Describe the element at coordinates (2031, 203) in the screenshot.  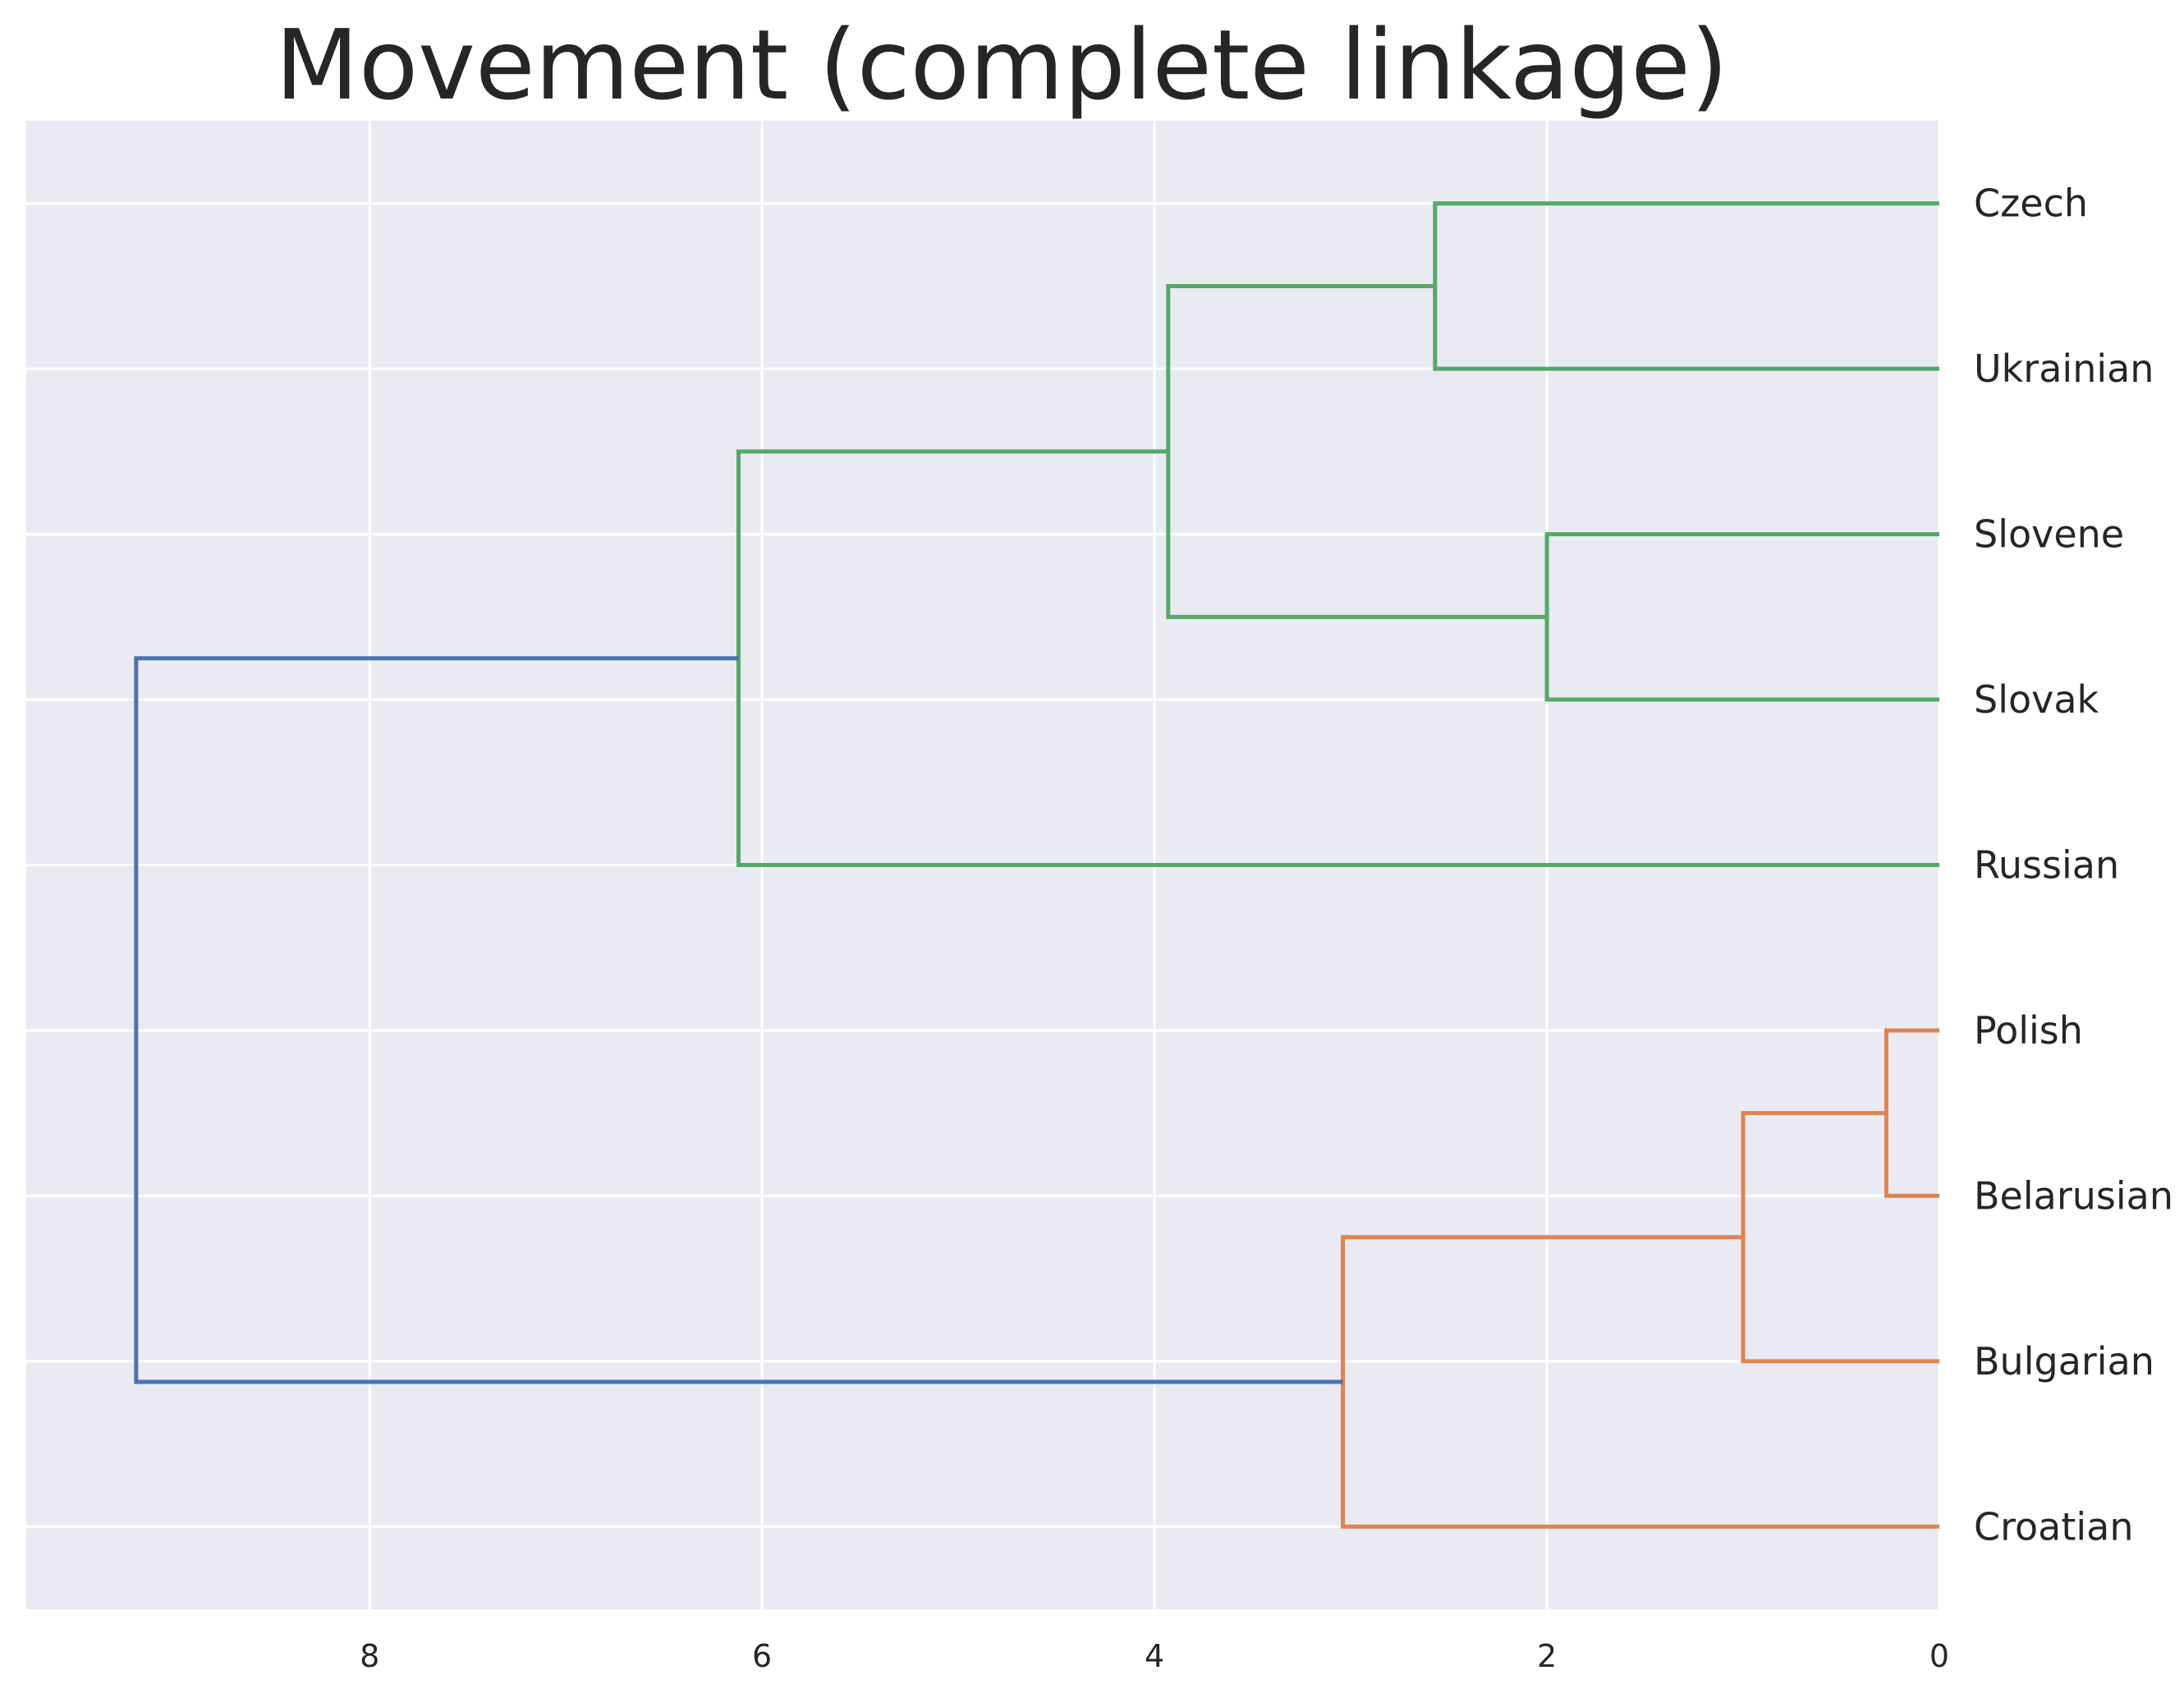
I see `leaf-label-czech: Czech` at that location.